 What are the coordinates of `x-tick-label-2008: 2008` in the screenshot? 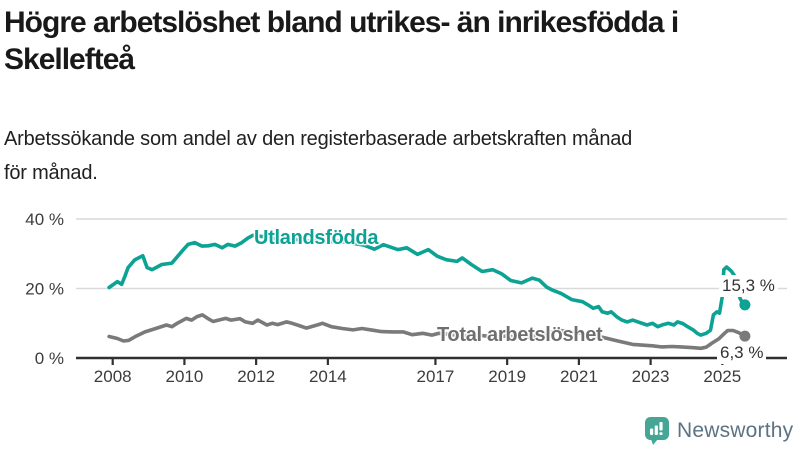 It's located at (113, 376).